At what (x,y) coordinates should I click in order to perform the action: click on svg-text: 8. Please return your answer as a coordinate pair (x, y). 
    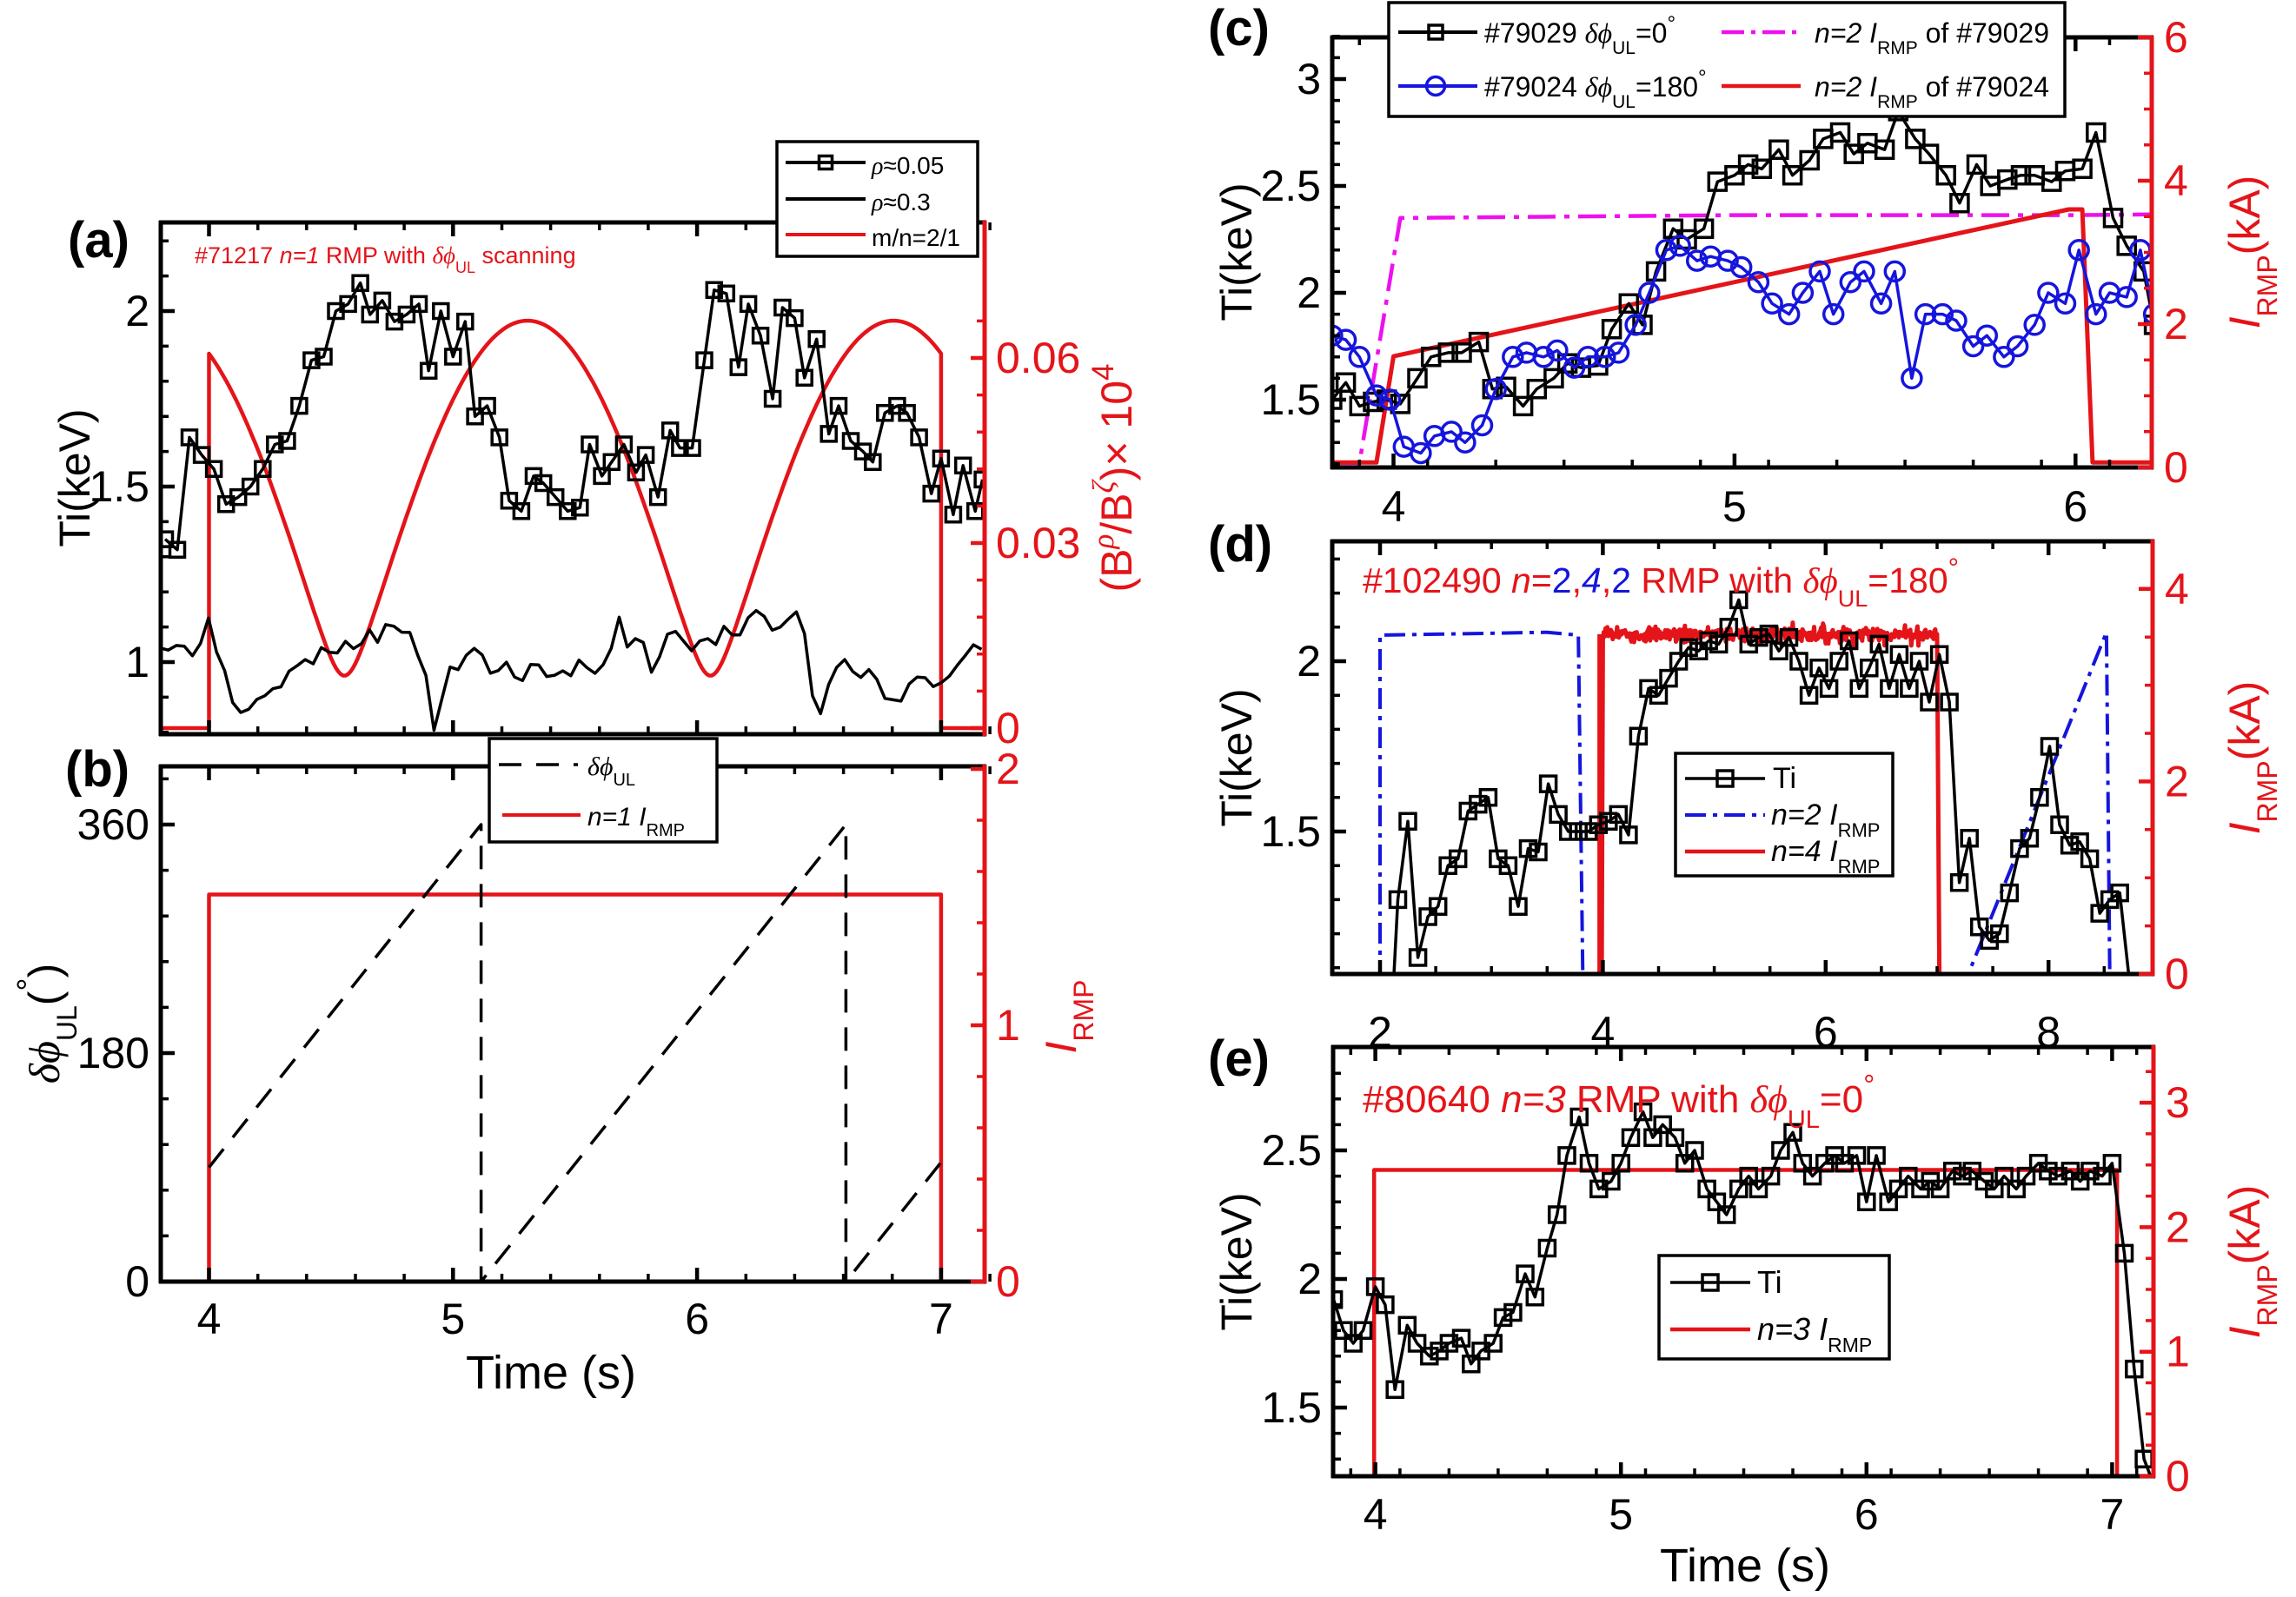
    Looking at the image, I should click on (2048, 1032).